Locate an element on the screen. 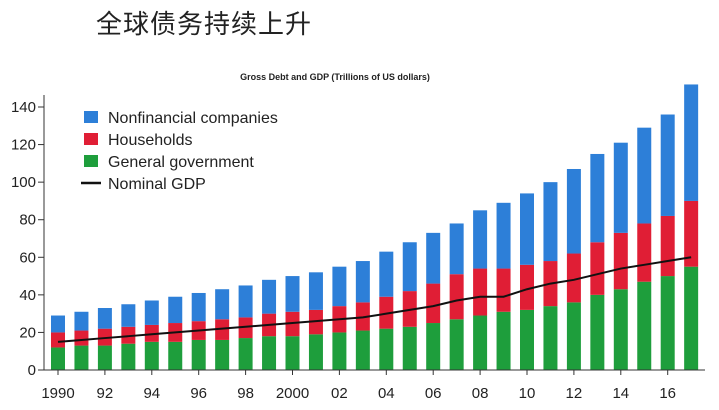 The height and width of the screenshot is (410, 719). y-tick-label: 60 is located at coordinates (27, 257).